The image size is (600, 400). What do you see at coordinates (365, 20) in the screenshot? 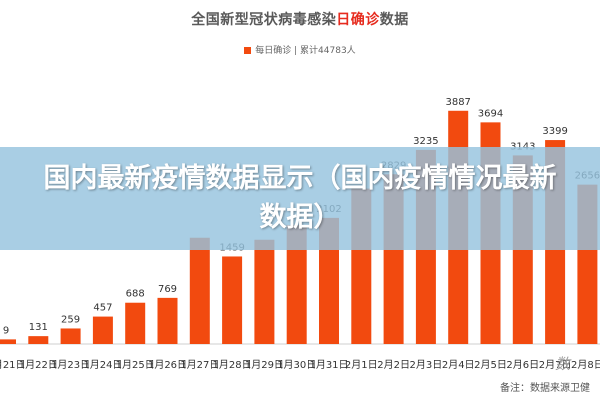
I see `title-highlight: 确诊` at bounding box center [365, 20].